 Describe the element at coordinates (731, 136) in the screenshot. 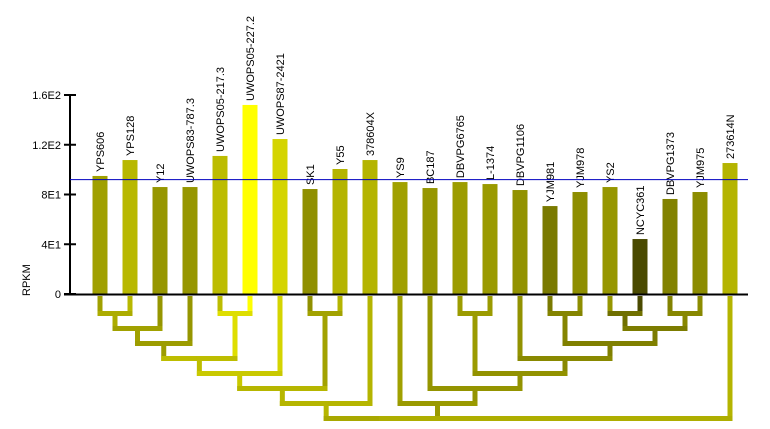

I see `bar-label: 273614N` at that location.